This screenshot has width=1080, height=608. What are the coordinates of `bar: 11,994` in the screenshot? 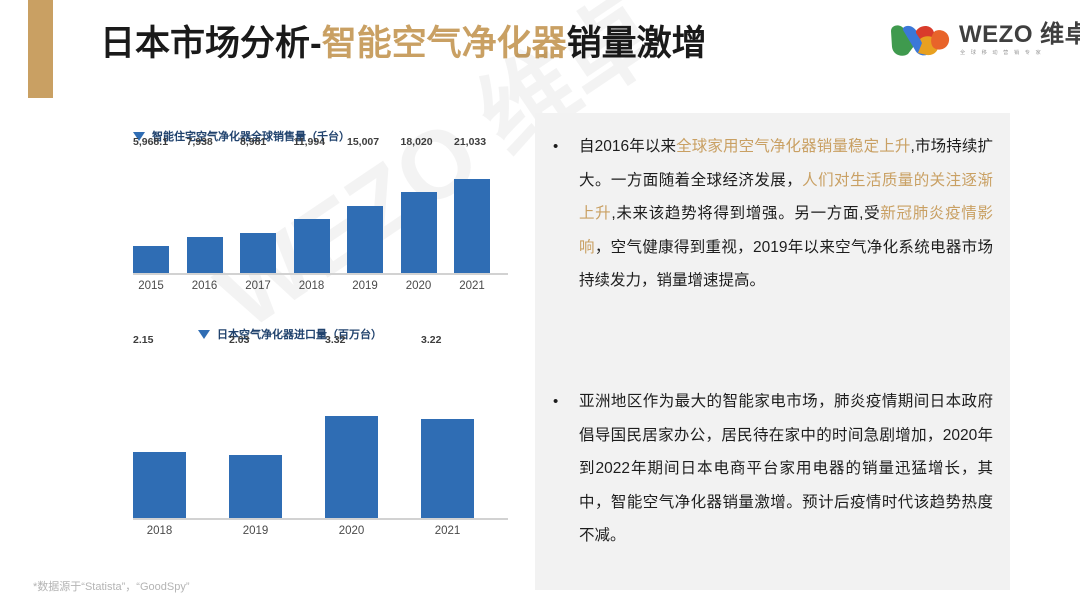 It's located at (311, 204).